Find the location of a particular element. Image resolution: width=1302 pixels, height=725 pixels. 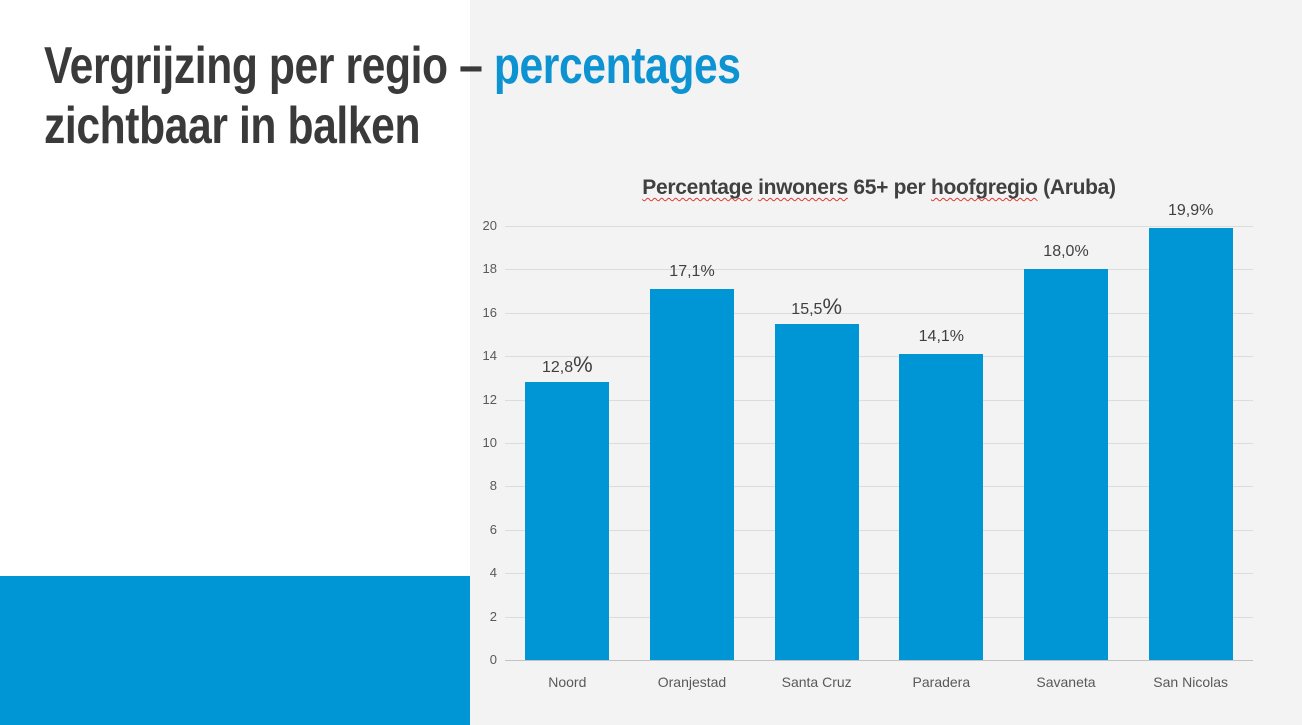

y-tick-label: 14 is located at coordinates (489, 356).